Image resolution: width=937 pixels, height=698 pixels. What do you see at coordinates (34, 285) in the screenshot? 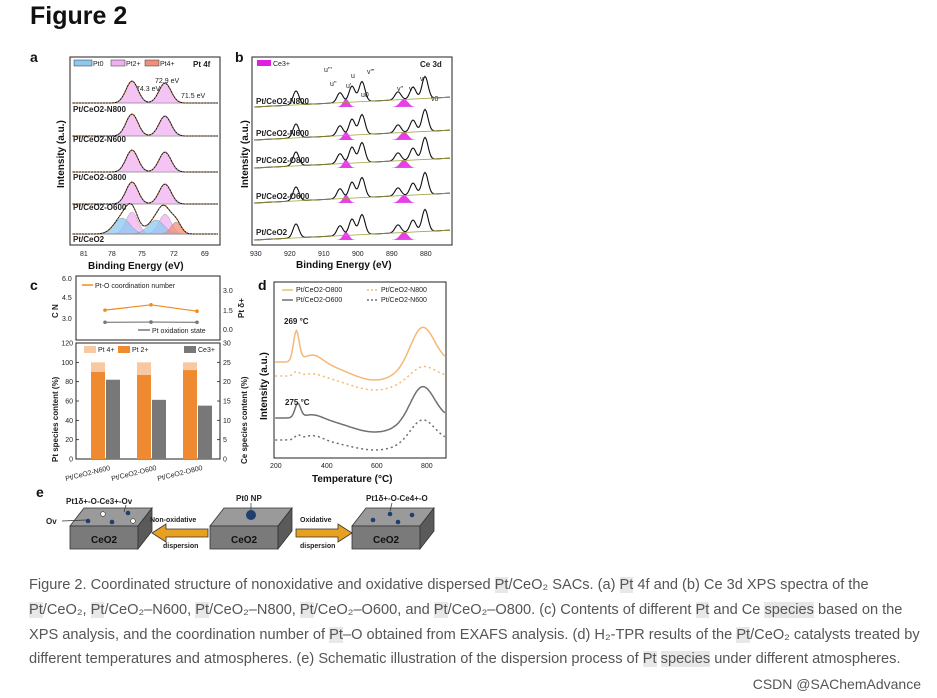
I see `panel-label-c: c` at bounding box center [34, 285].